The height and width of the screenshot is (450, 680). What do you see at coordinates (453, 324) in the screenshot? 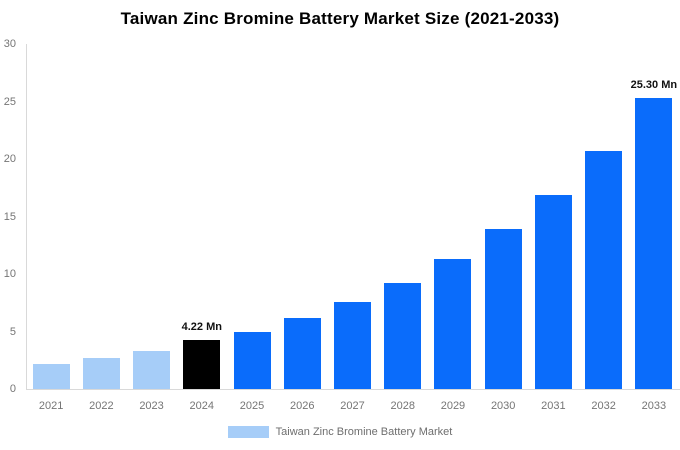
I see `bar-2029` at bounding box center [453, 324].